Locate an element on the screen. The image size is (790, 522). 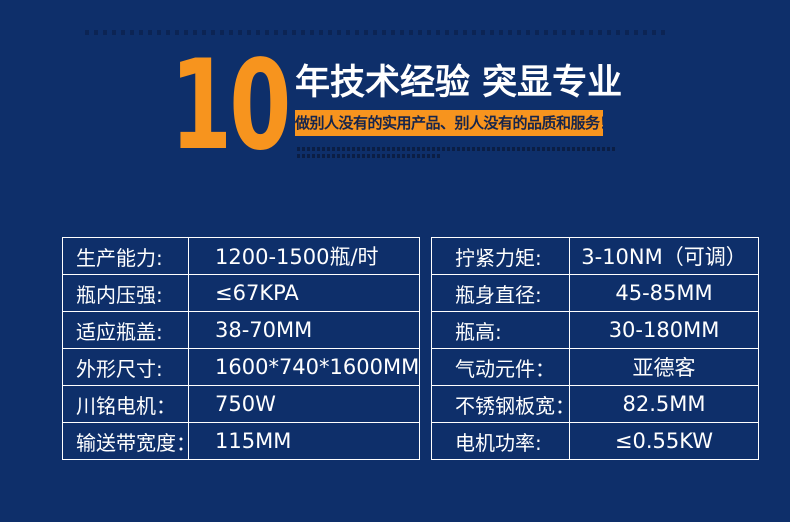
spec-value: 亚德客 is located at coordinates (664, 367).